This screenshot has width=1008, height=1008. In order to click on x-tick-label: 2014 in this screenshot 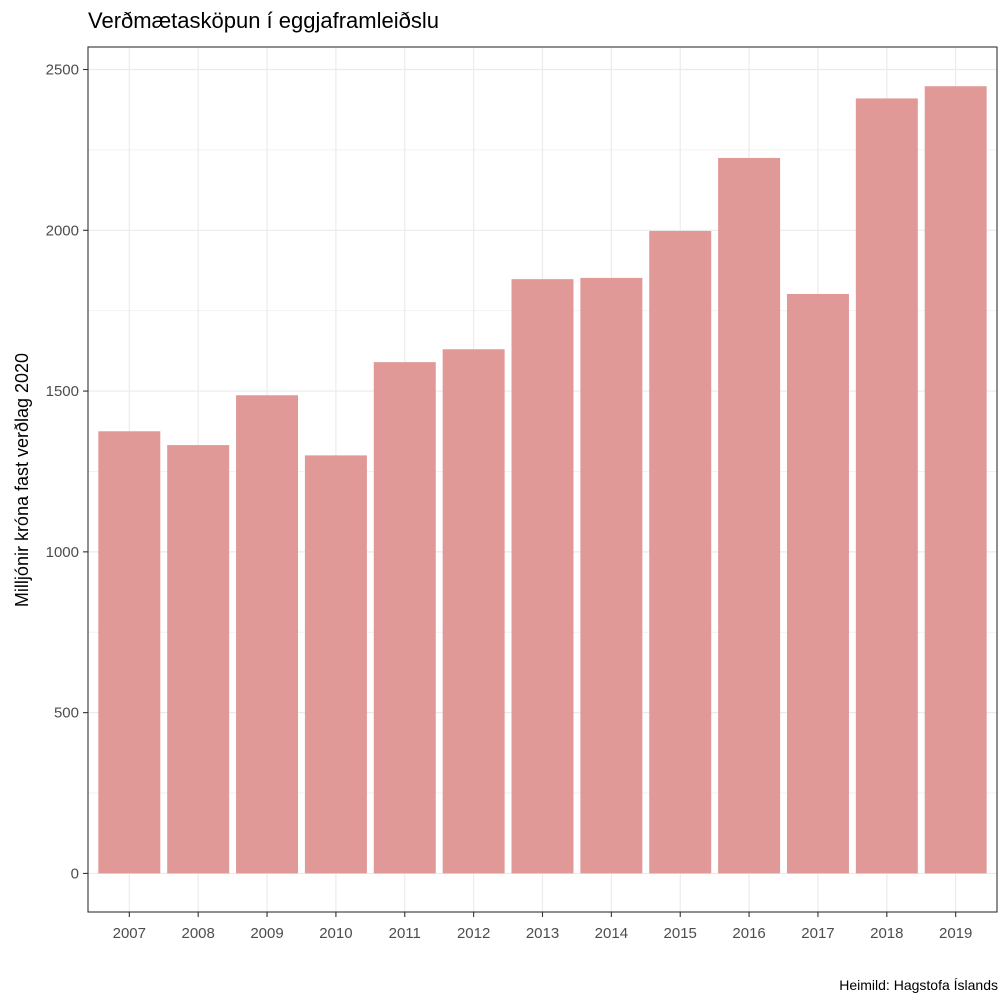, I will do `click(611, 933)`.